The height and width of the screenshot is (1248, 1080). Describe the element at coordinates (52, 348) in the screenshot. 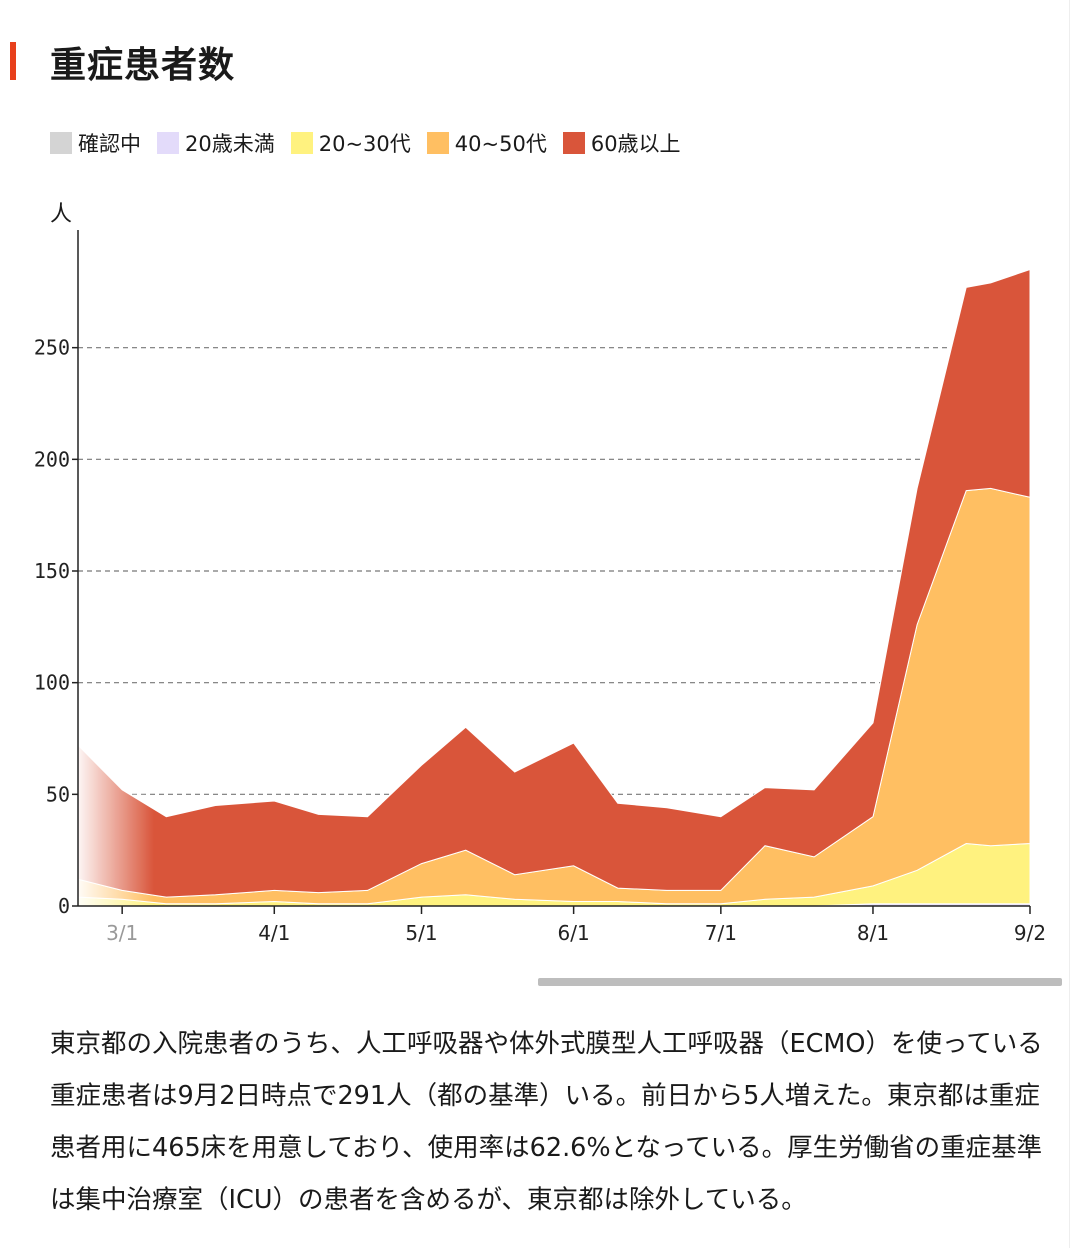

I see `y-tick-label: 250` at that location.